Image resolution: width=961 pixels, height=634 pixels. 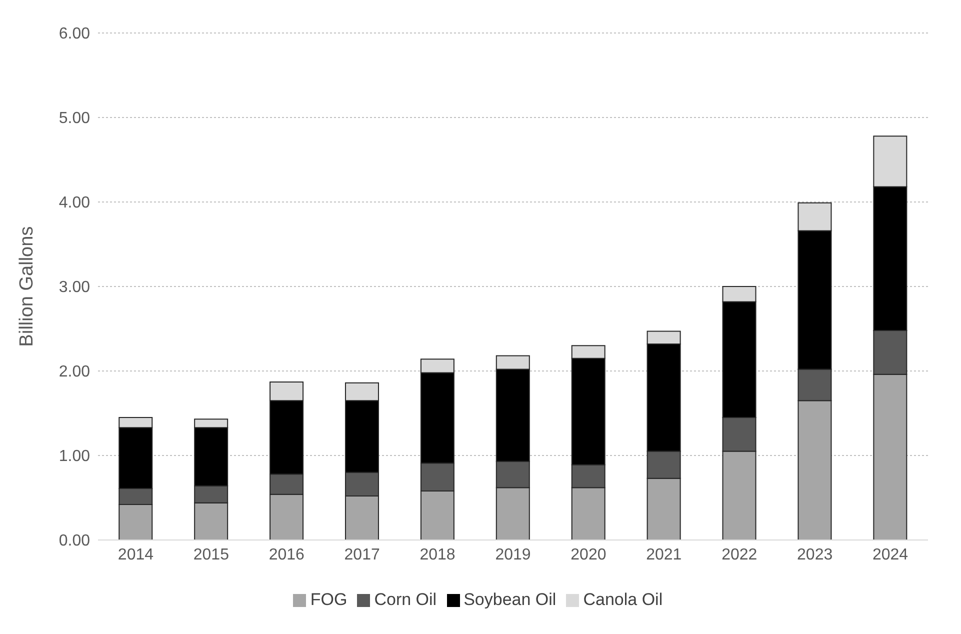 I want to click on x-tick-label: 2015, so click(x=211, y=555).